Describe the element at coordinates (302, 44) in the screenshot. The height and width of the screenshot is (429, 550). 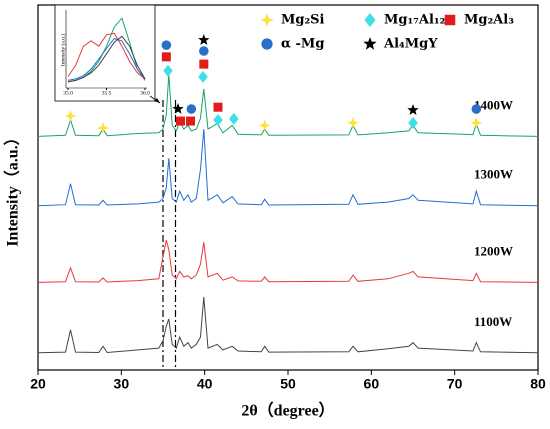
I see `legend-label: α -Mg` at that location.